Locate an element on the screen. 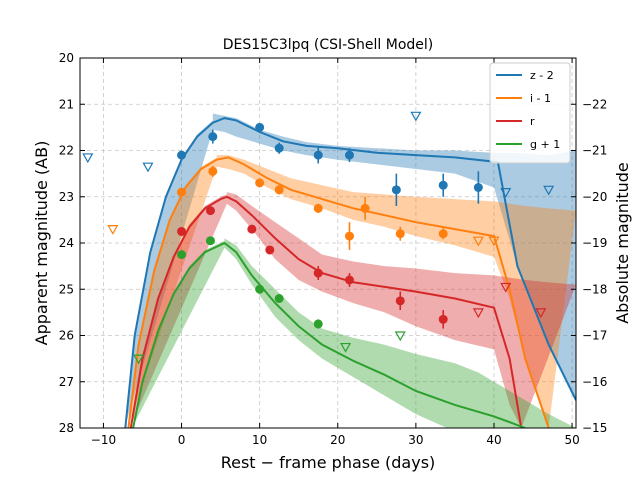 The height and width of the screenshot is (480, 640). y-axis-label: Apparent magnitude (AB) is located at coordinates (41, 243).